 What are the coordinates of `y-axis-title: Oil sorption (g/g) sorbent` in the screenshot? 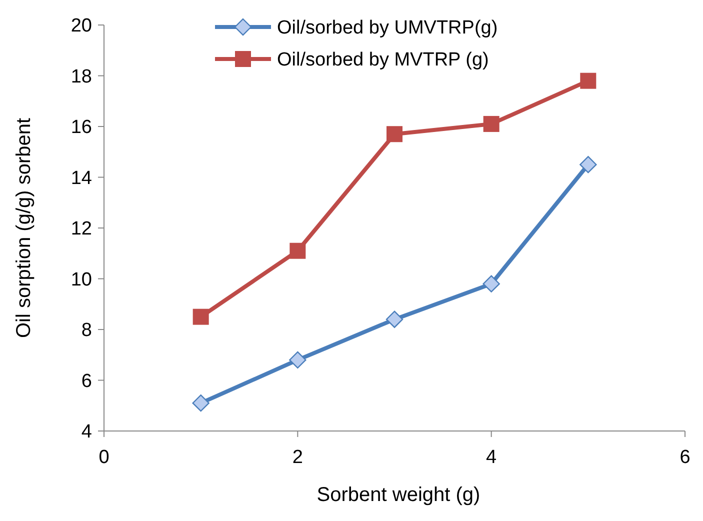 It's located at (24, 228).